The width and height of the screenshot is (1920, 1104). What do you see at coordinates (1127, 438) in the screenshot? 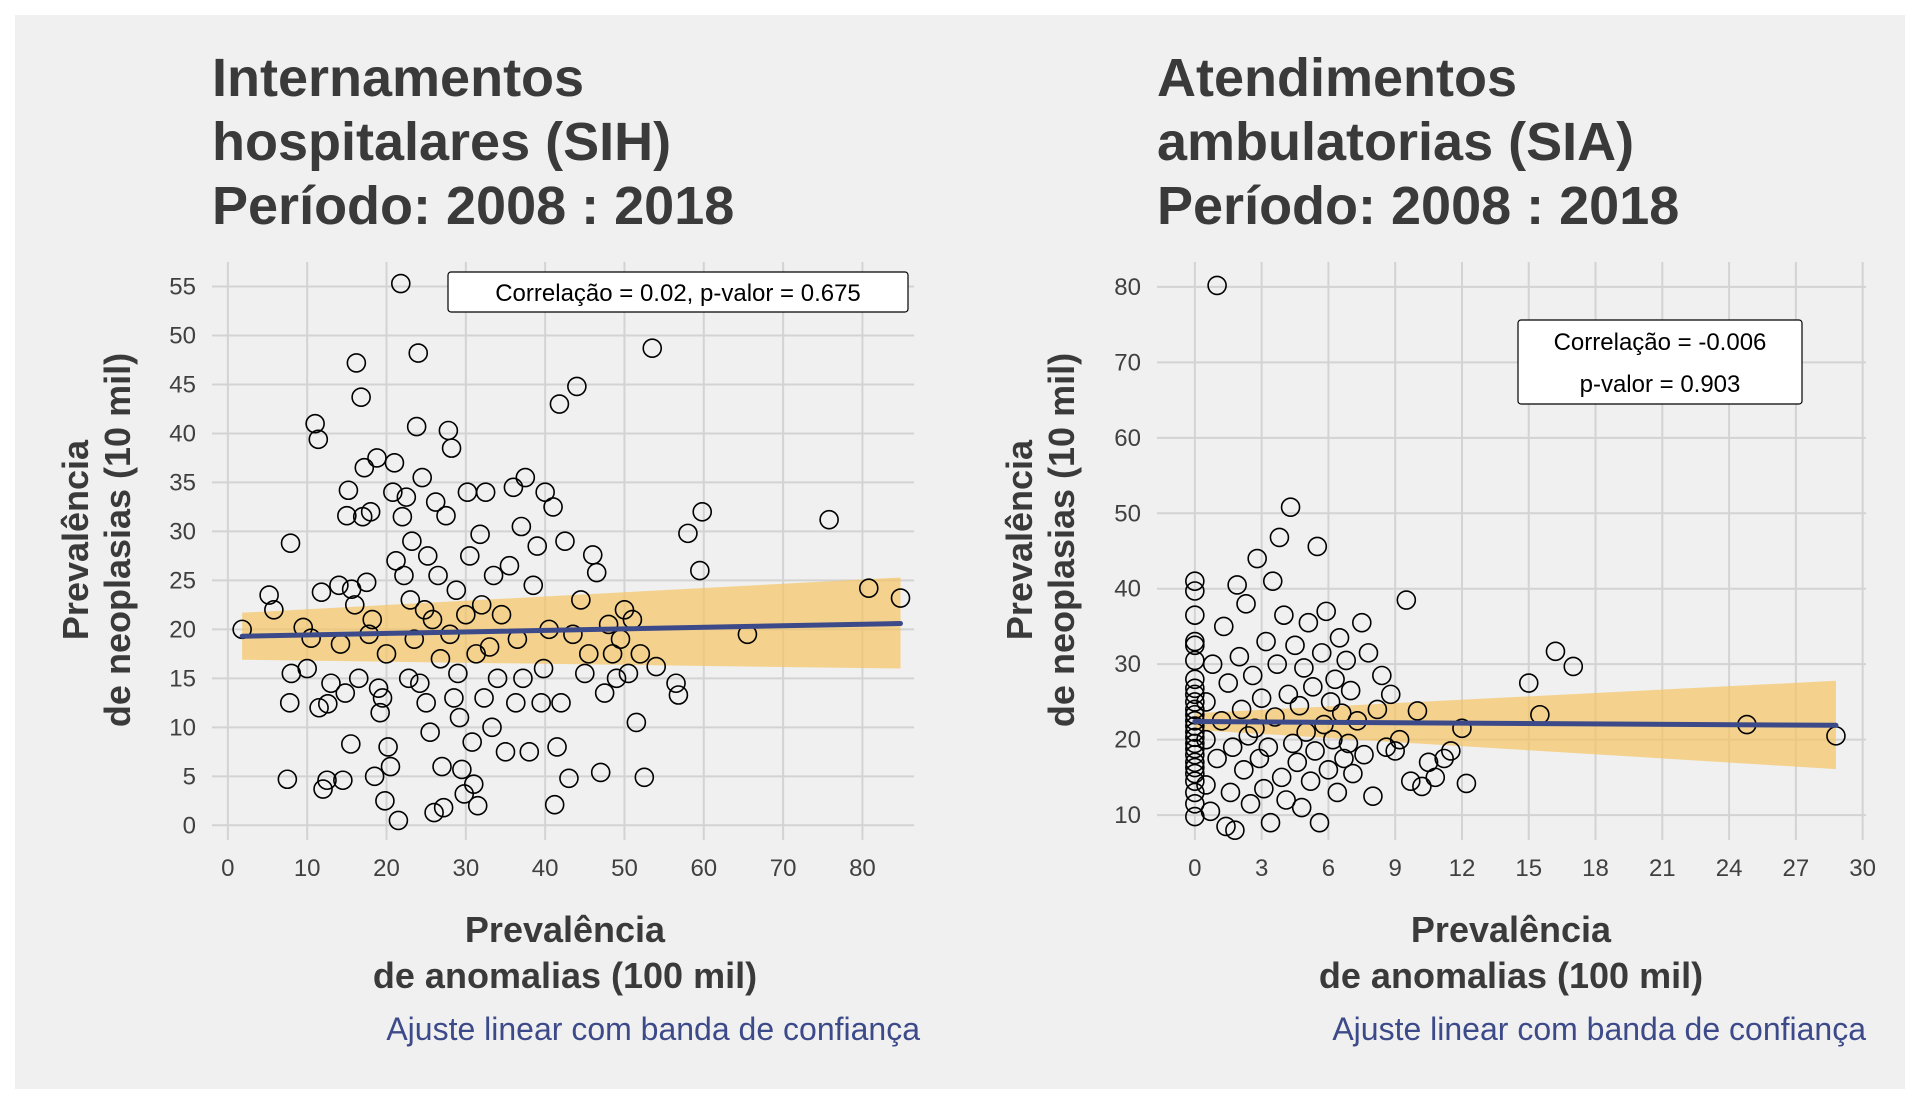
I see `chart-2-y-tick-label: 60` at bounding box center [1127, 438].